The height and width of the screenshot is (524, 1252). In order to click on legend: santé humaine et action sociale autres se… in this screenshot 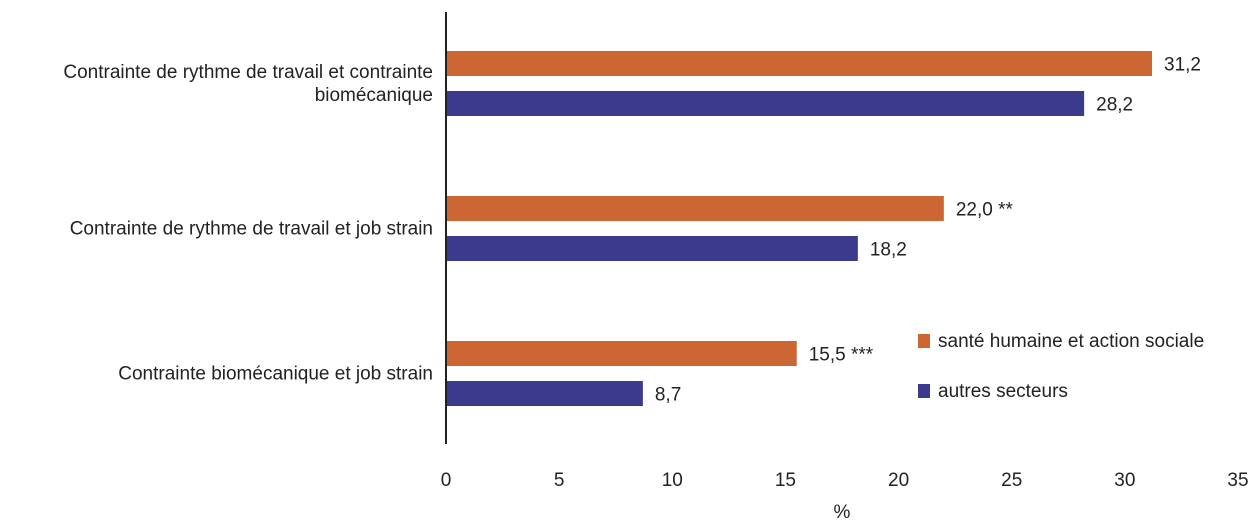, I will do `click(1061, 366)`.